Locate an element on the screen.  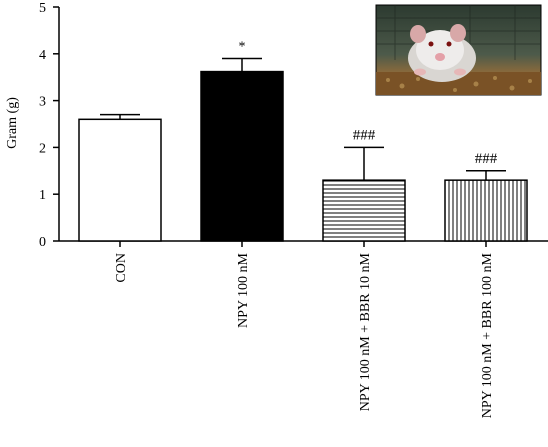
y-tick-label: 0 is located at coordinates (42, 242).